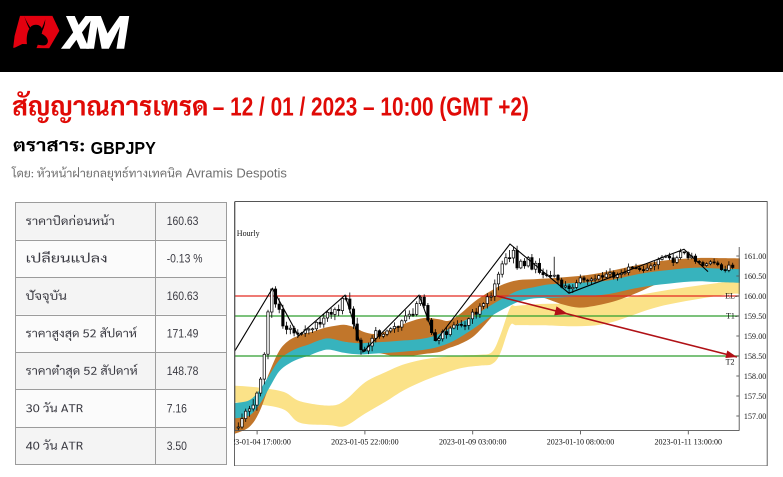 This screenshot has width=783, height=477. I want to click on svg-text: 3.50, so click(177, 446).